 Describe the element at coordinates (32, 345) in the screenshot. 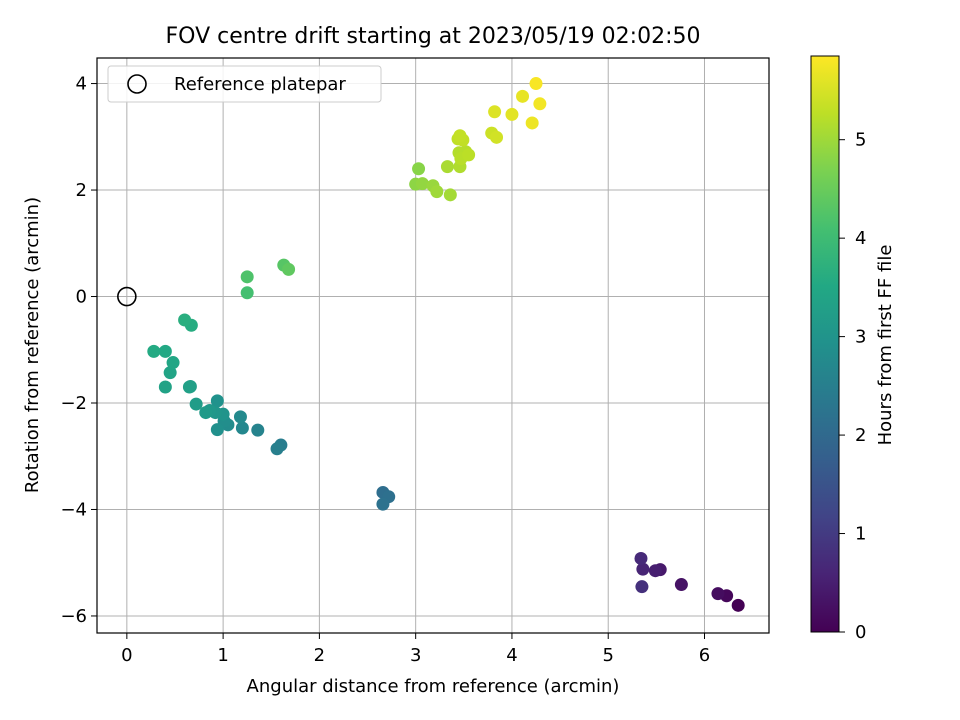

I see `y-axis-label: Rotation from reference (arcmin)` at that location.